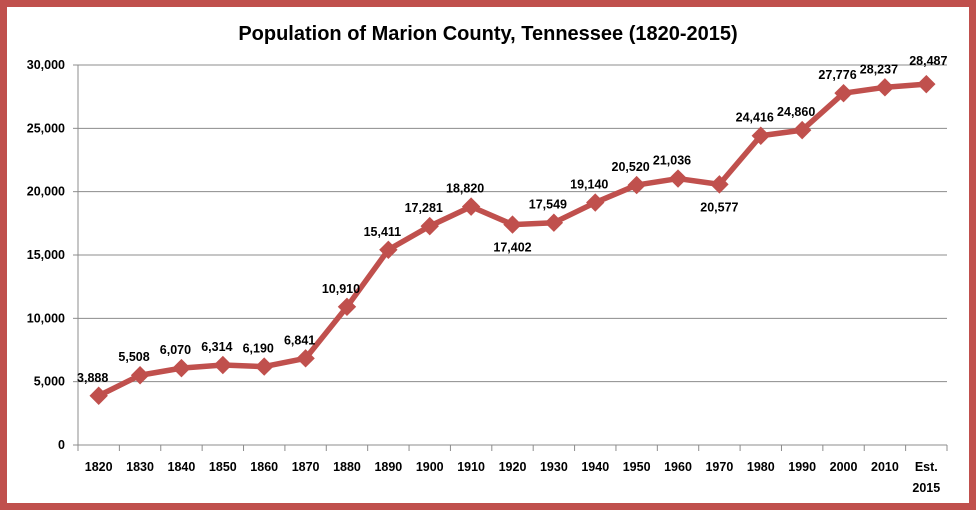 Image resolution: width=976 pixels, height=510 pixels. I want to click on x-tick-label: Est. 2015, so click(926, 477).